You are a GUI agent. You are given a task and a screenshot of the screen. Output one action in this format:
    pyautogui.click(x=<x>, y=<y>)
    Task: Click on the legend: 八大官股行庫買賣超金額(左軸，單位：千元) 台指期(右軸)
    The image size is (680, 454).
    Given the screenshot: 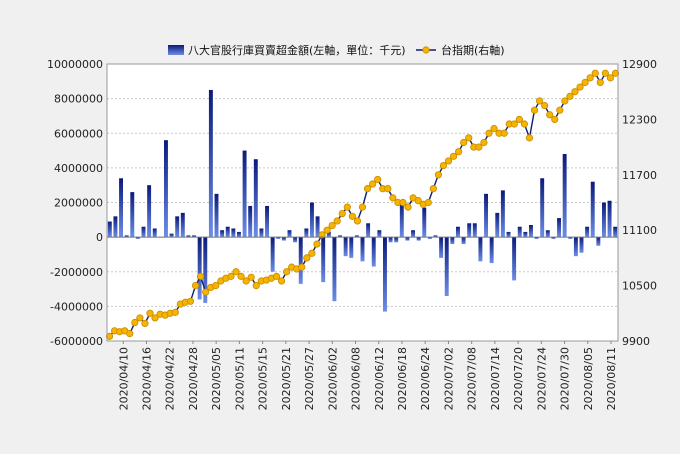 What is the action you would take?
    pyautogui.click(x=336, y=50)
    